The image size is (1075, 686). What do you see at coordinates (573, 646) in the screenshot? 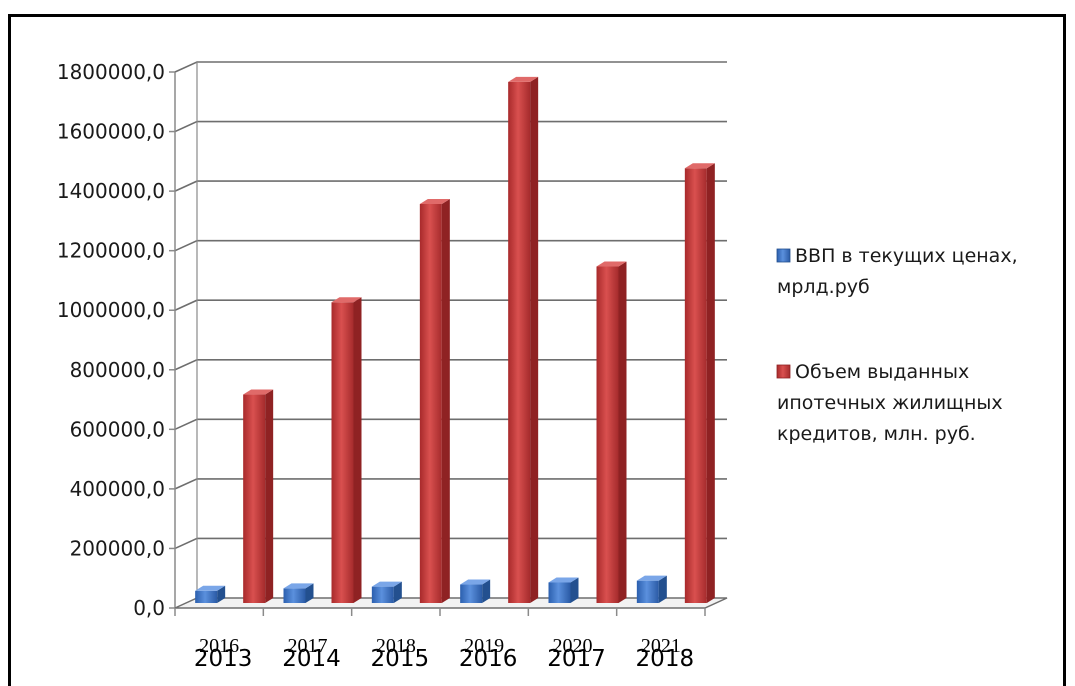
I see `x-tick-label-overlay: 2020` at bounding box center [573, 646].